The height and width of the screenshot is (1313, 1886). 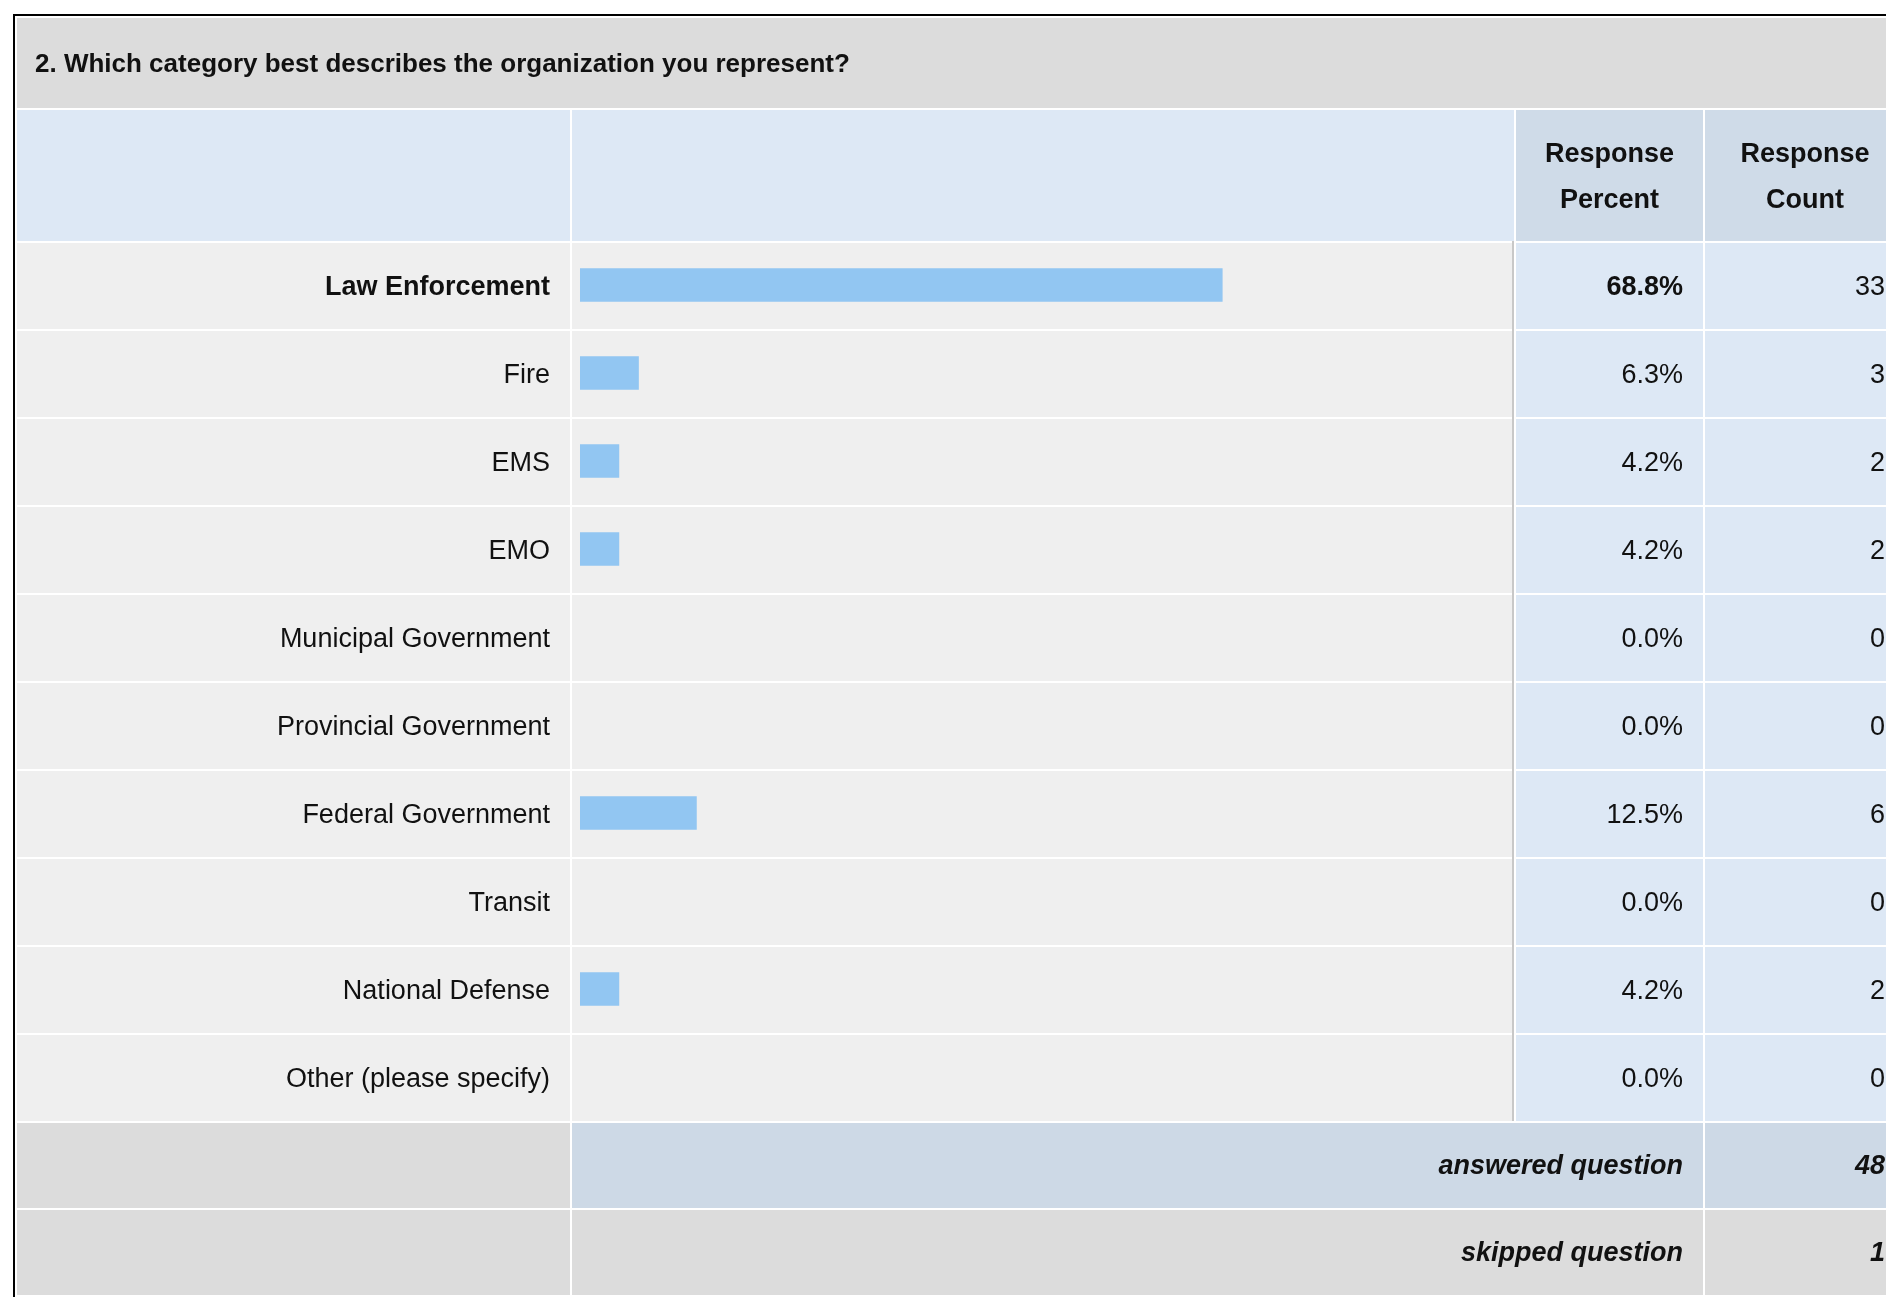 What do you see at coordinates (1795, 1165) in the screenshot?
I see `text: 48` at bounding box center [1795, 1165].